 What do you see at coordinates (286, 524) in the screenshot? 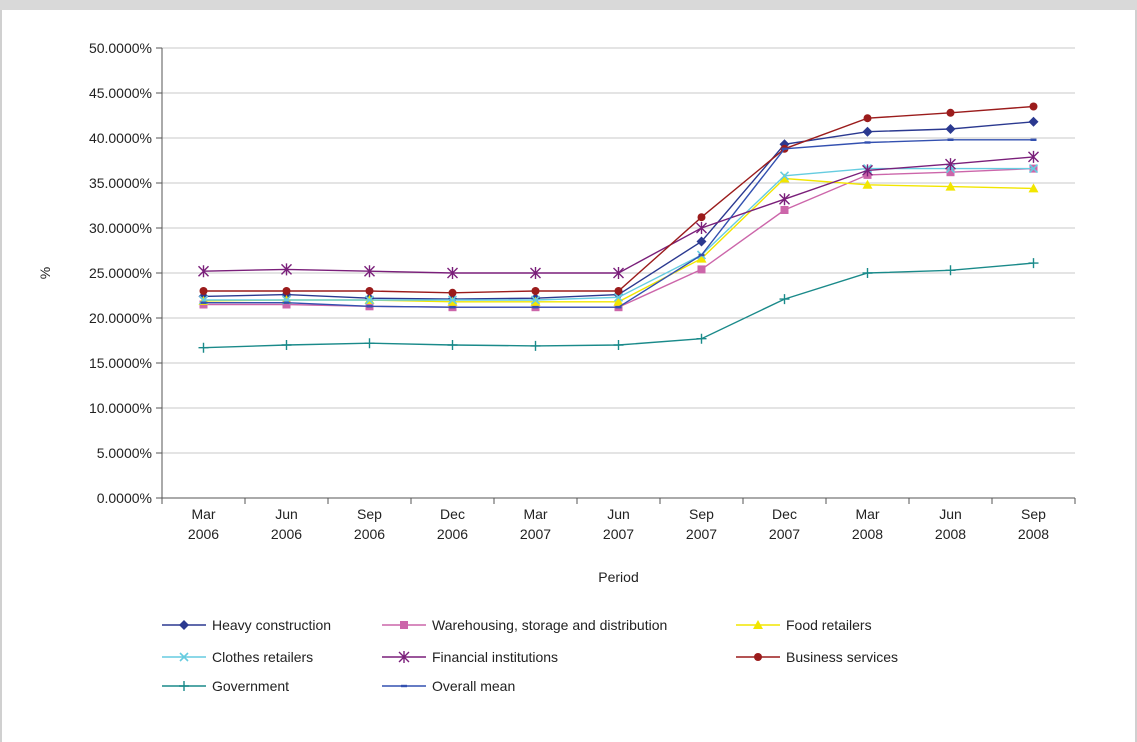
I see `x-tick-label: Jun 2006` at bounding box center [286, 524].